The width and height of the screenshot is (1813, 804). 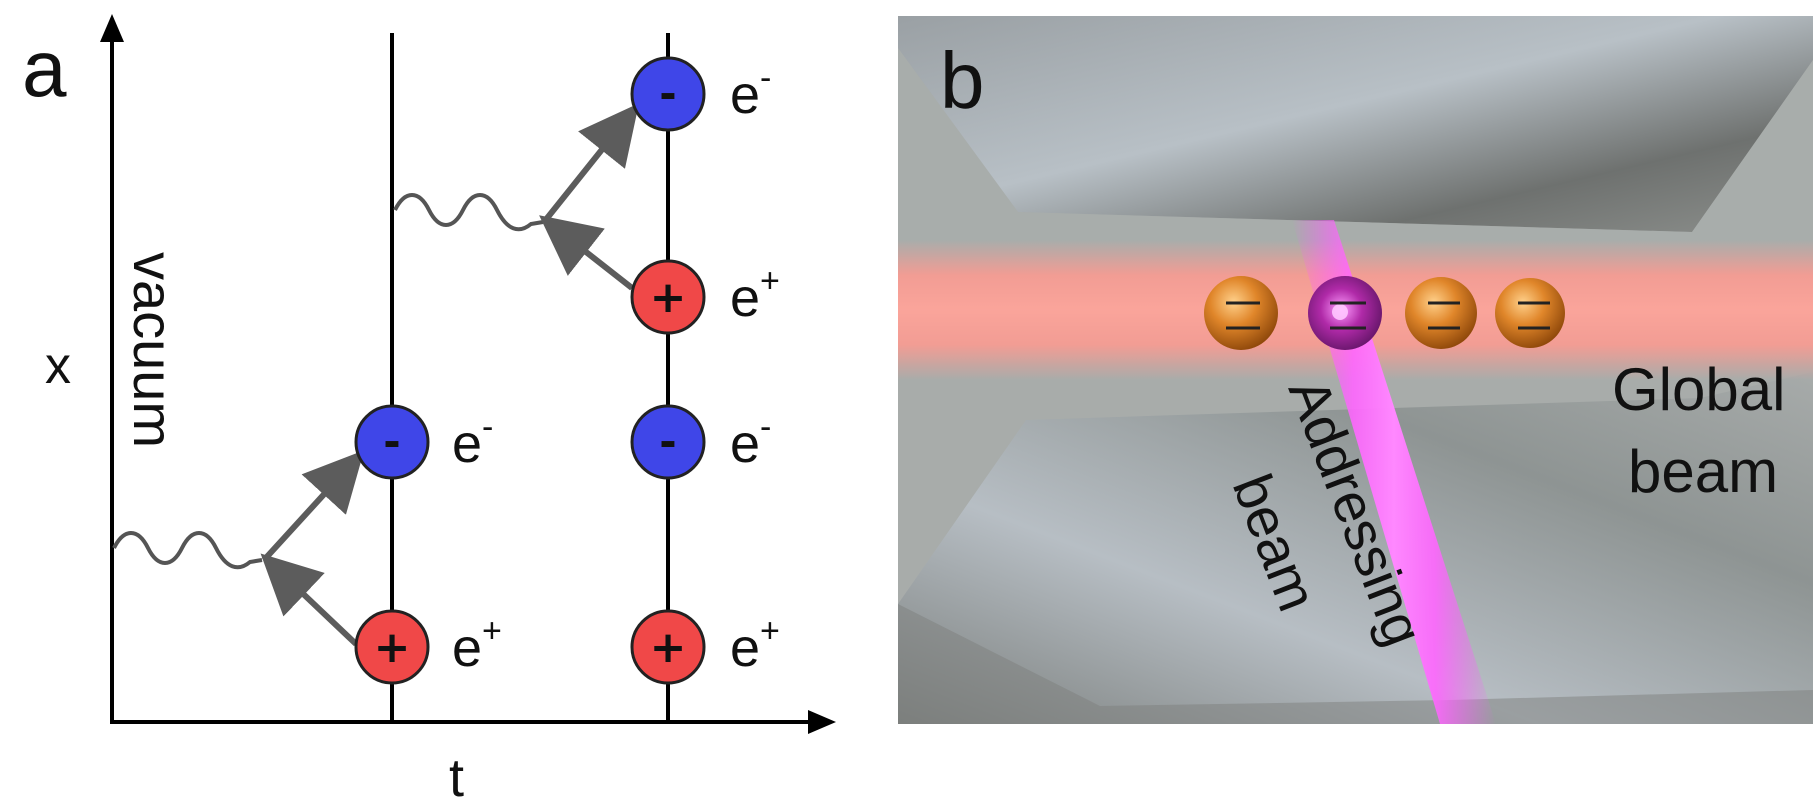 I want to click on top-electrode, so click(x=1355, y=124).